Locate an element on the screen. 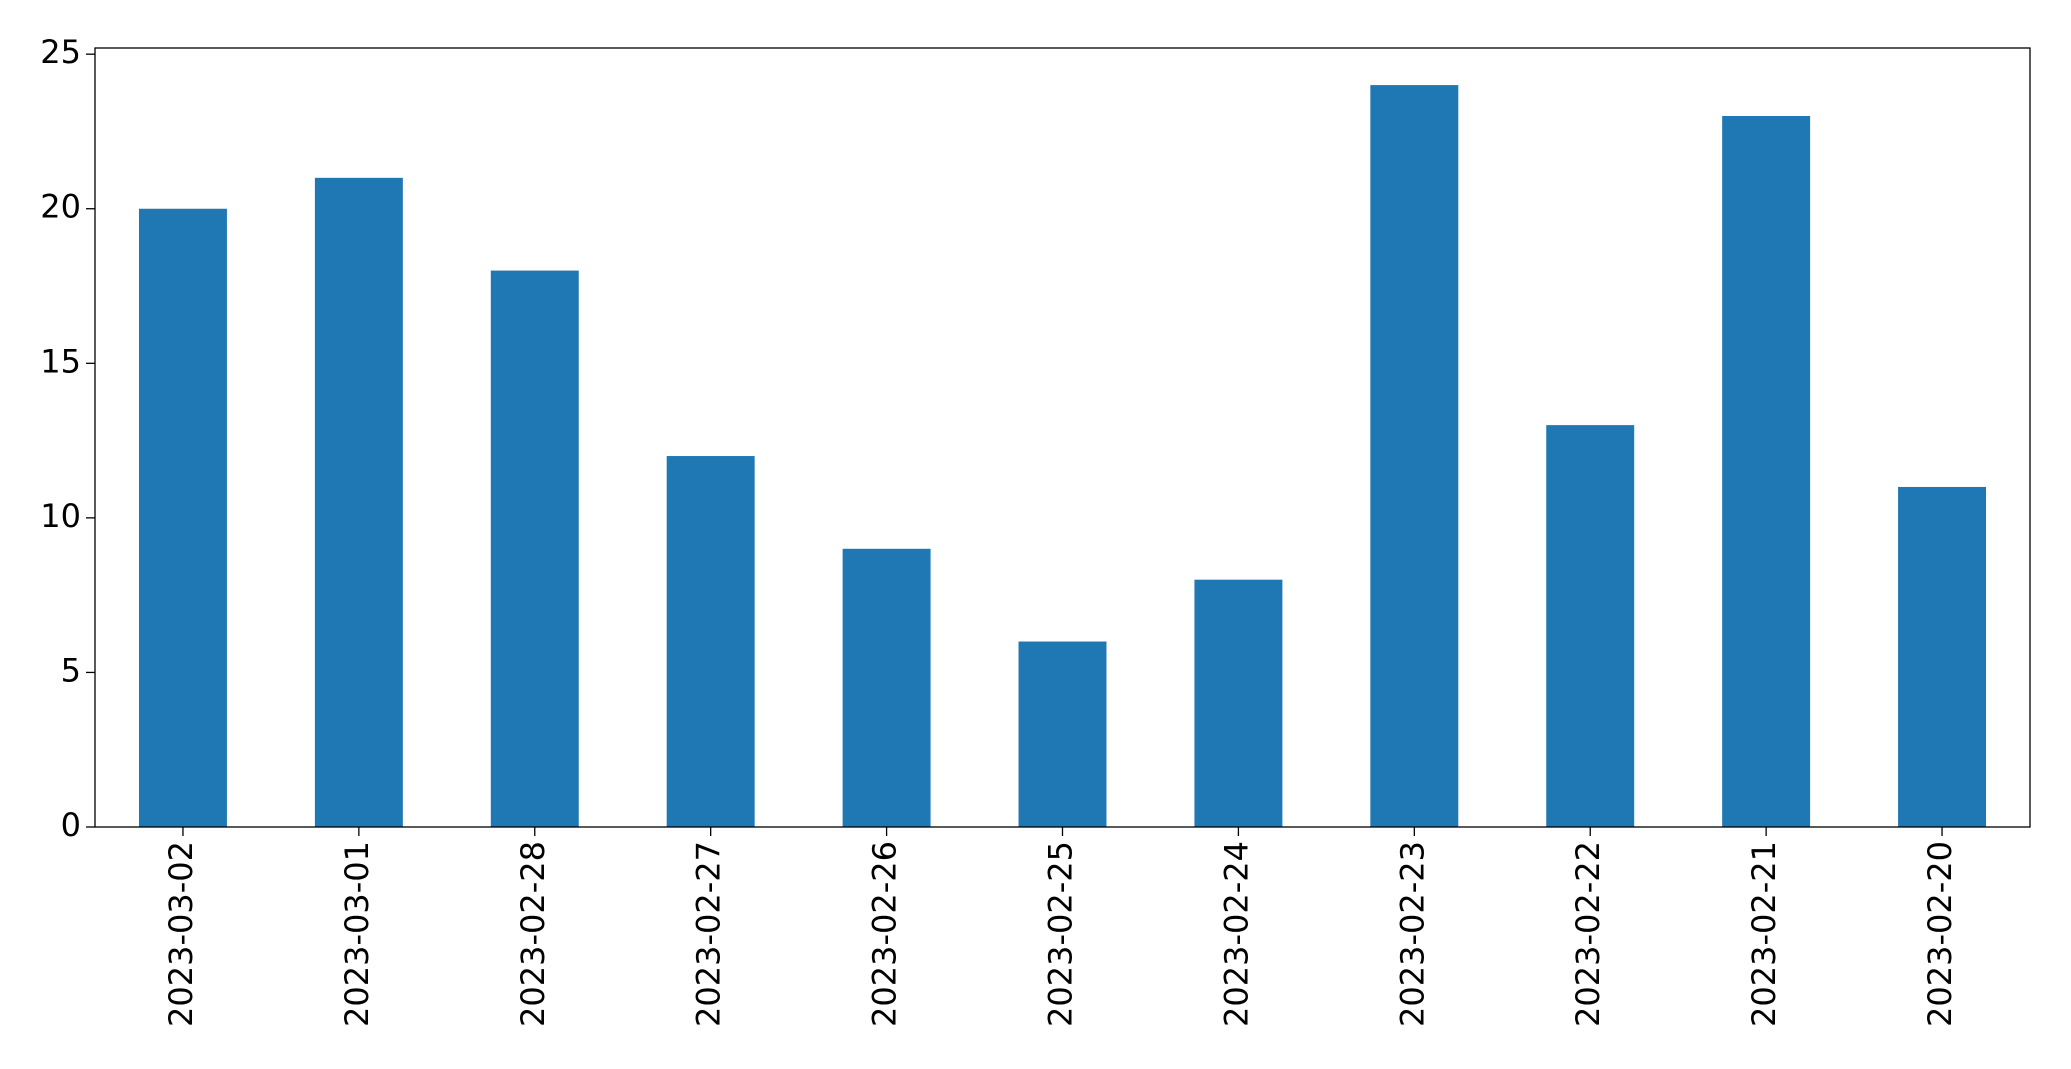 This screenshot has width=2071, height=1069. x-tick-label: 2023-02-21 is located at coordinates (1764, 934).